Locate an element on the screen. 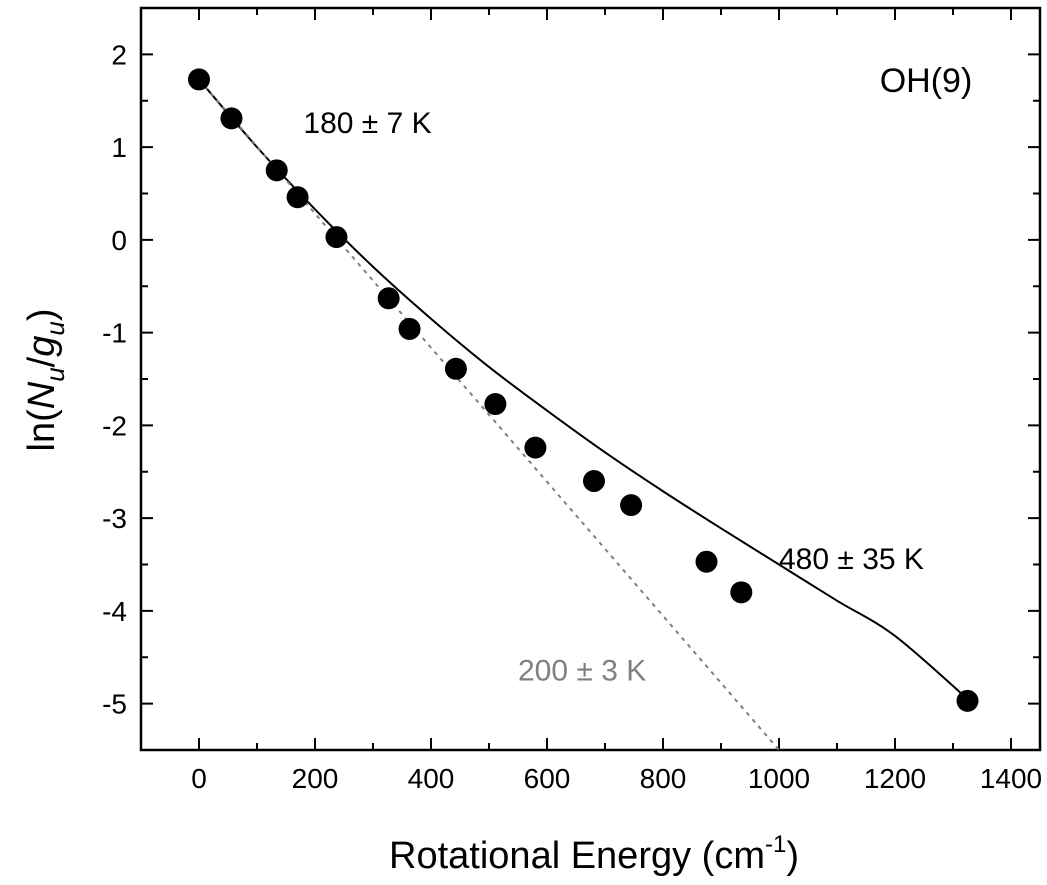 This screenshot has width=1047, height=885. temperature-annotation: 180 ± 7 K is located at coordinates (367, 123).